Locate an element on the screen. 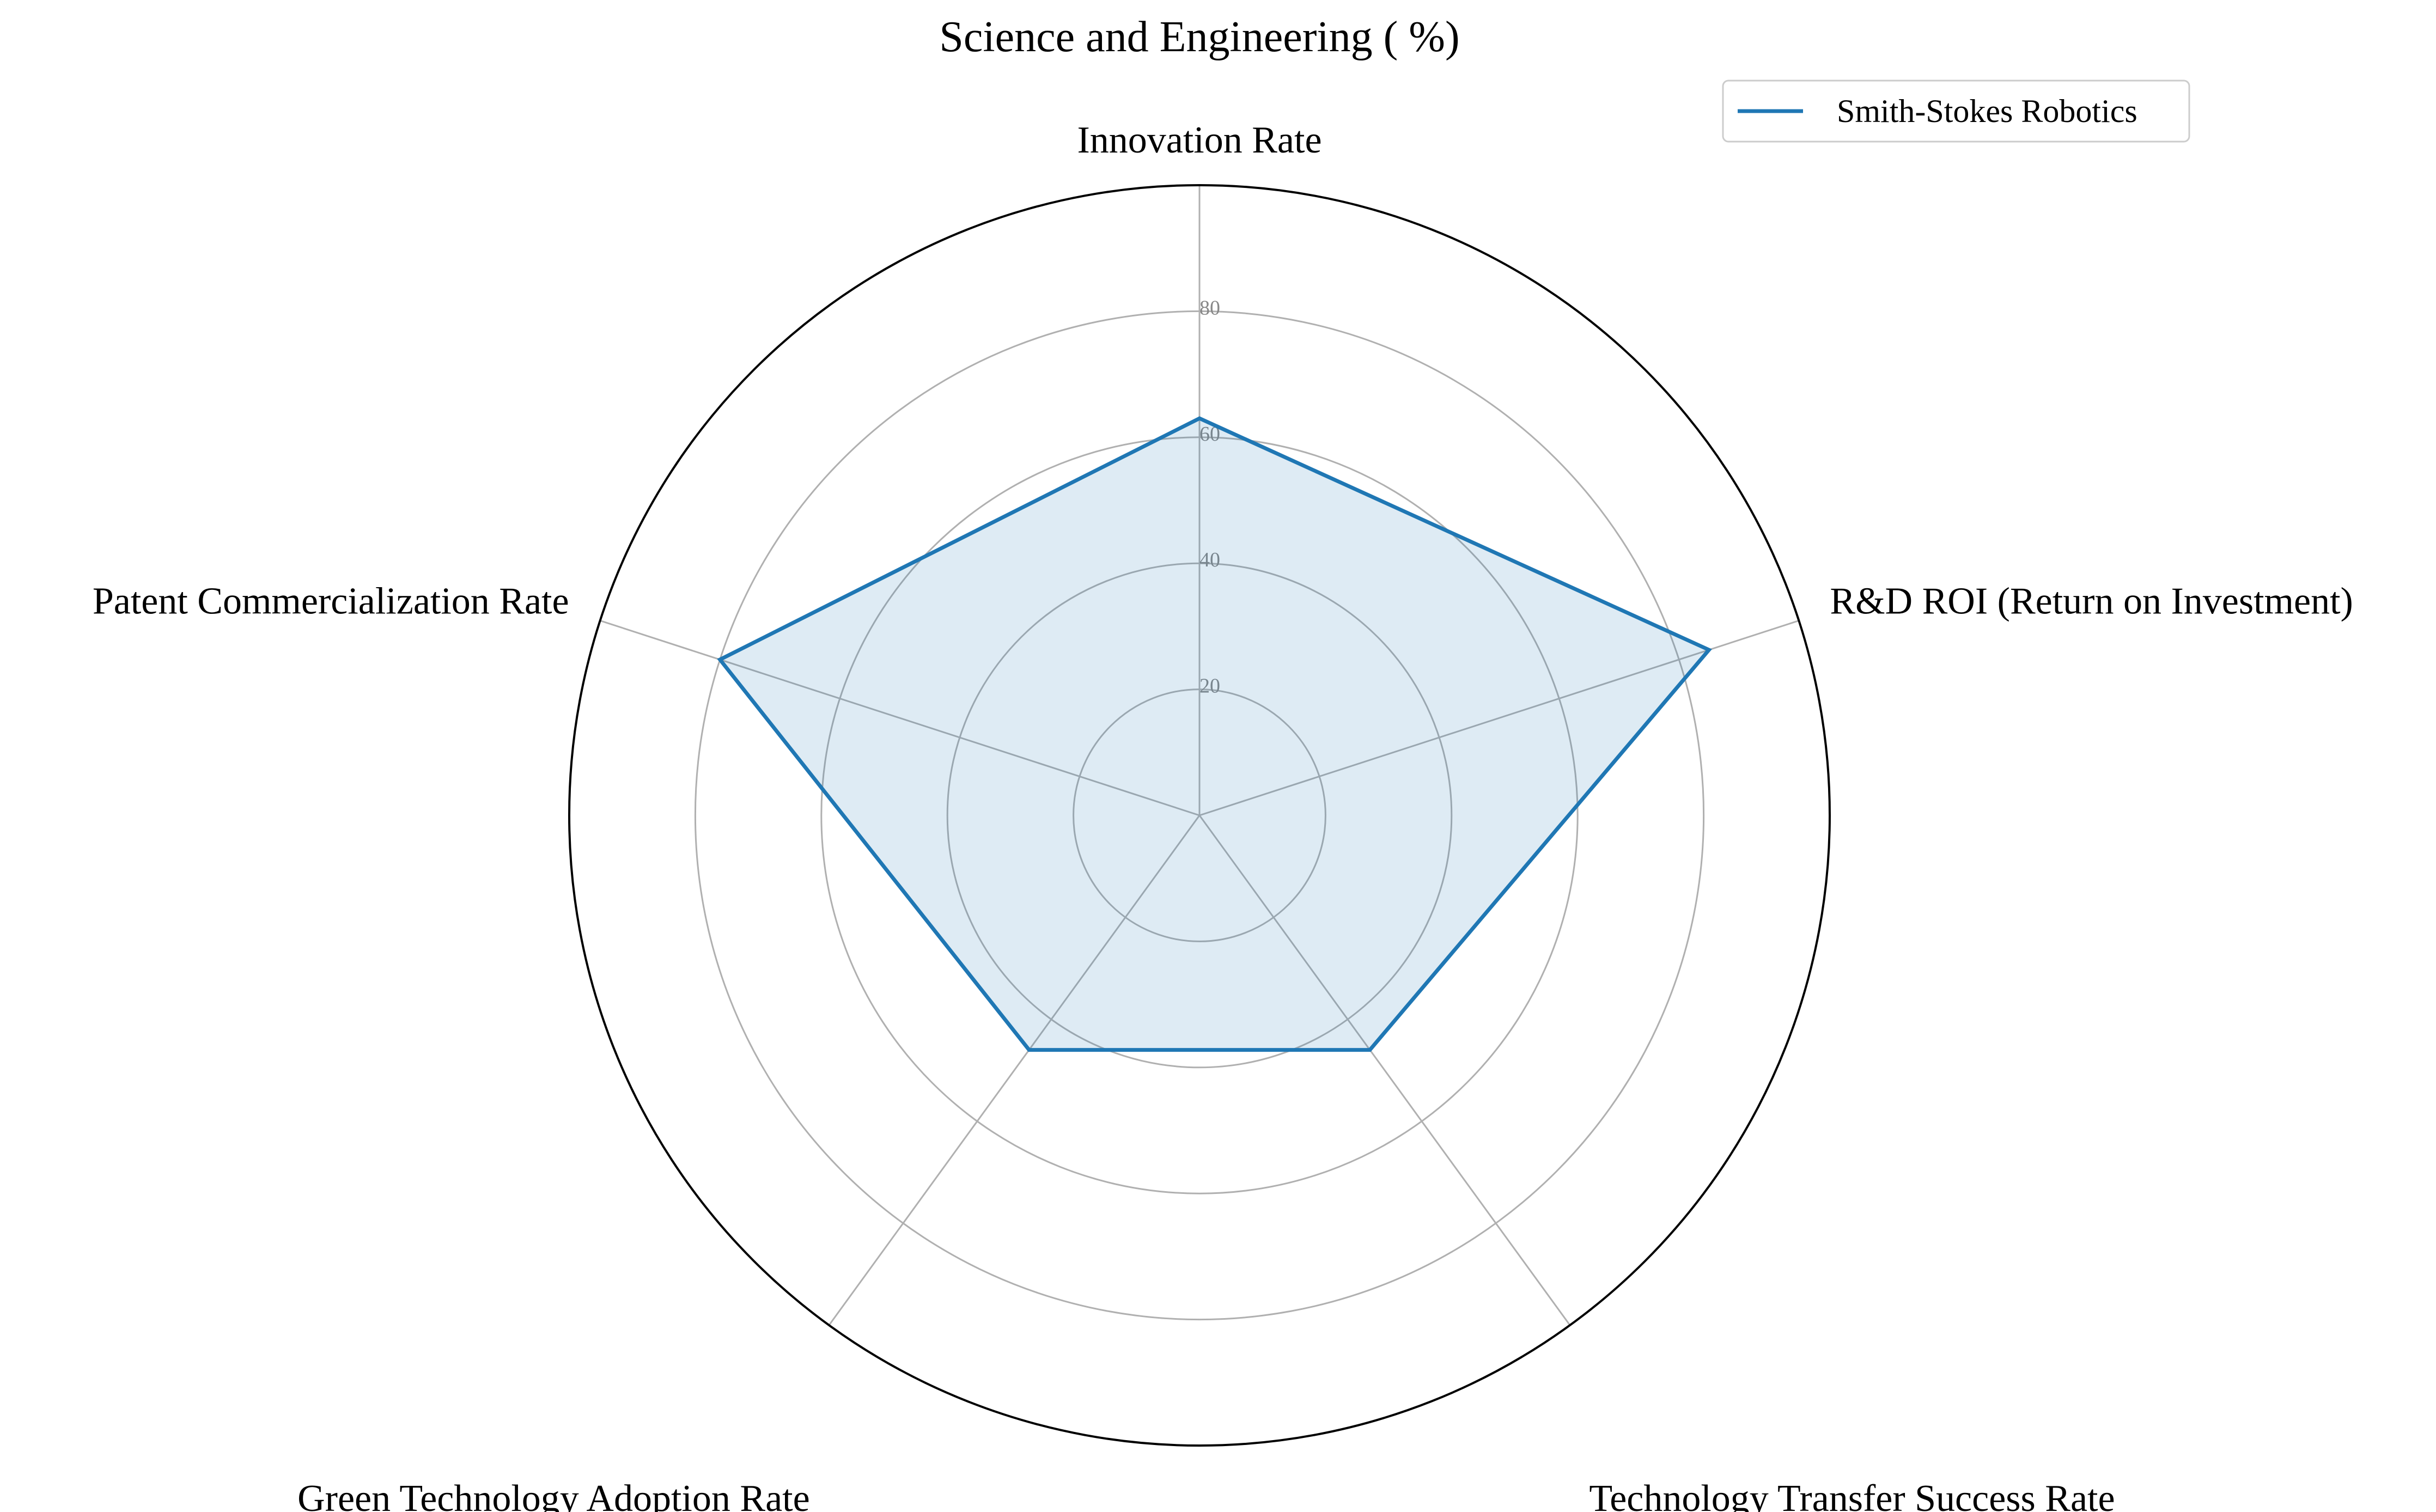 The image size is (2436, 1512). axis-label-1: R&D ROI (Return on Investment) is located at coordinates (2091, 601).